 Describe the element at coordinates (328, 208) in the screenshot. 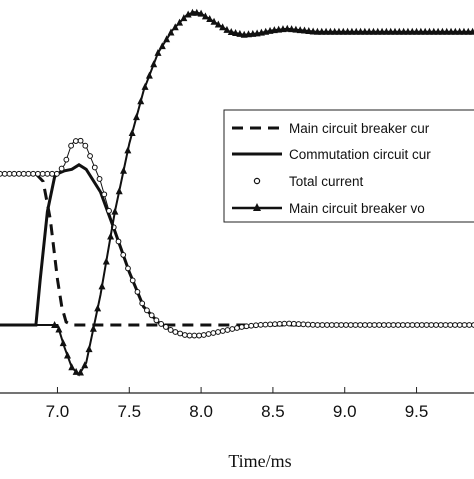

I see `legend-entry: Main circuit breaker vo` at that location.